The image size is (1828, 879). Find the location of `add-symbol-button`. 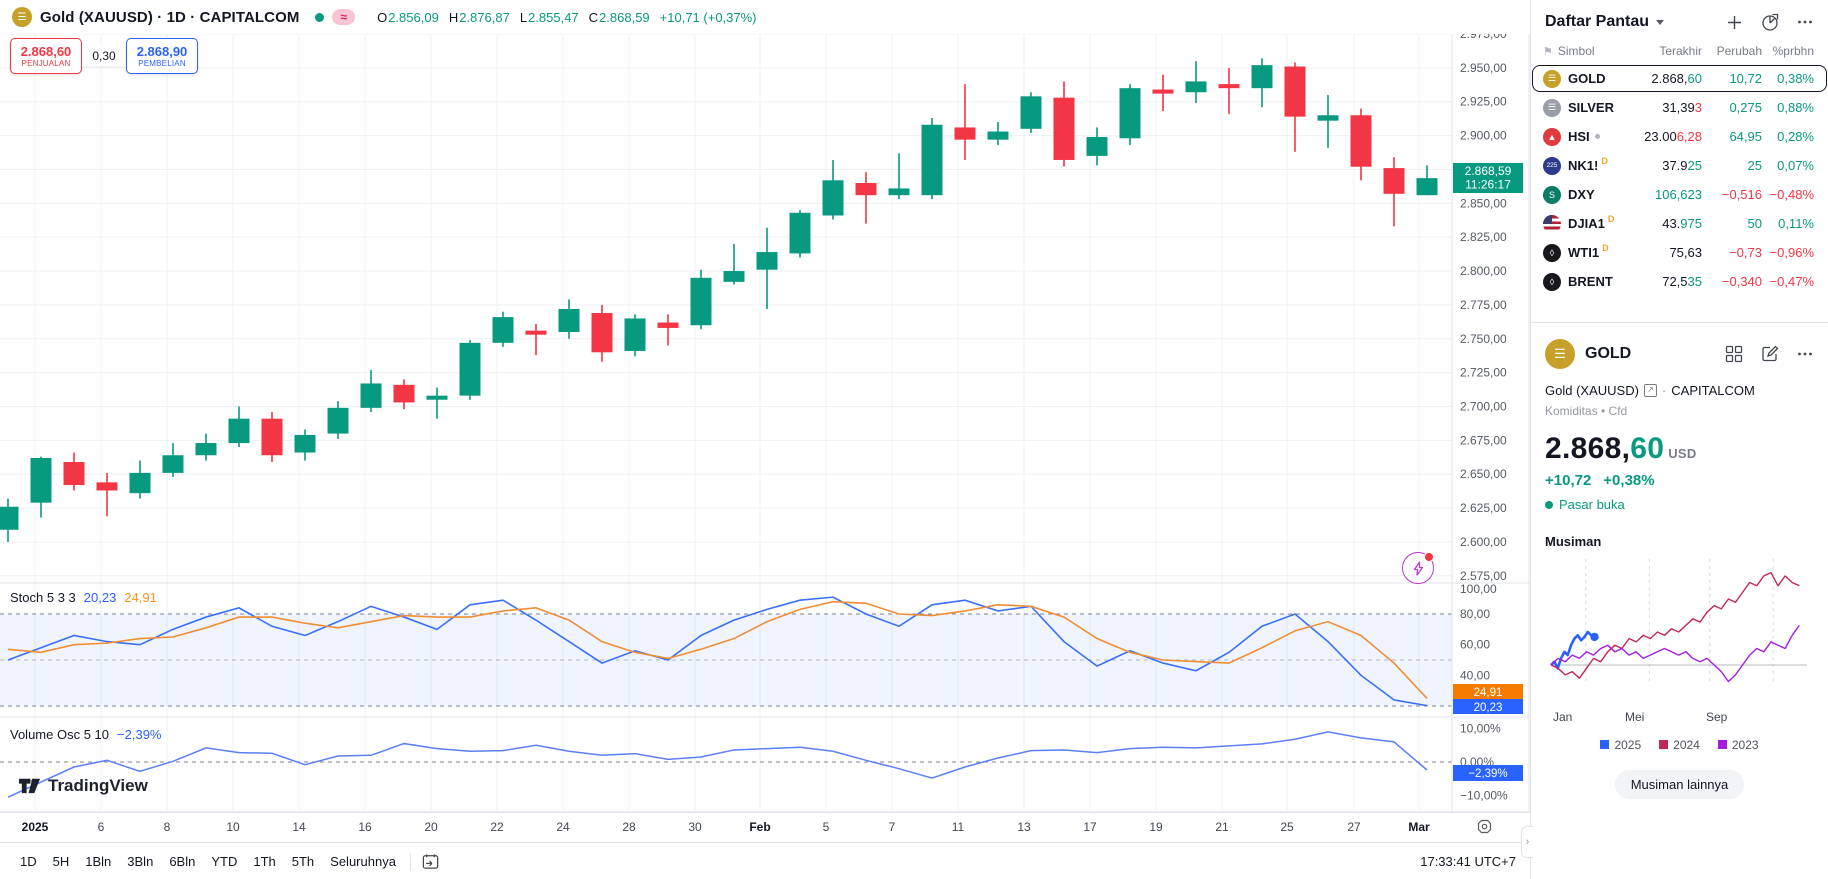

add-symbol-button is located at coordinates (1734, 22).